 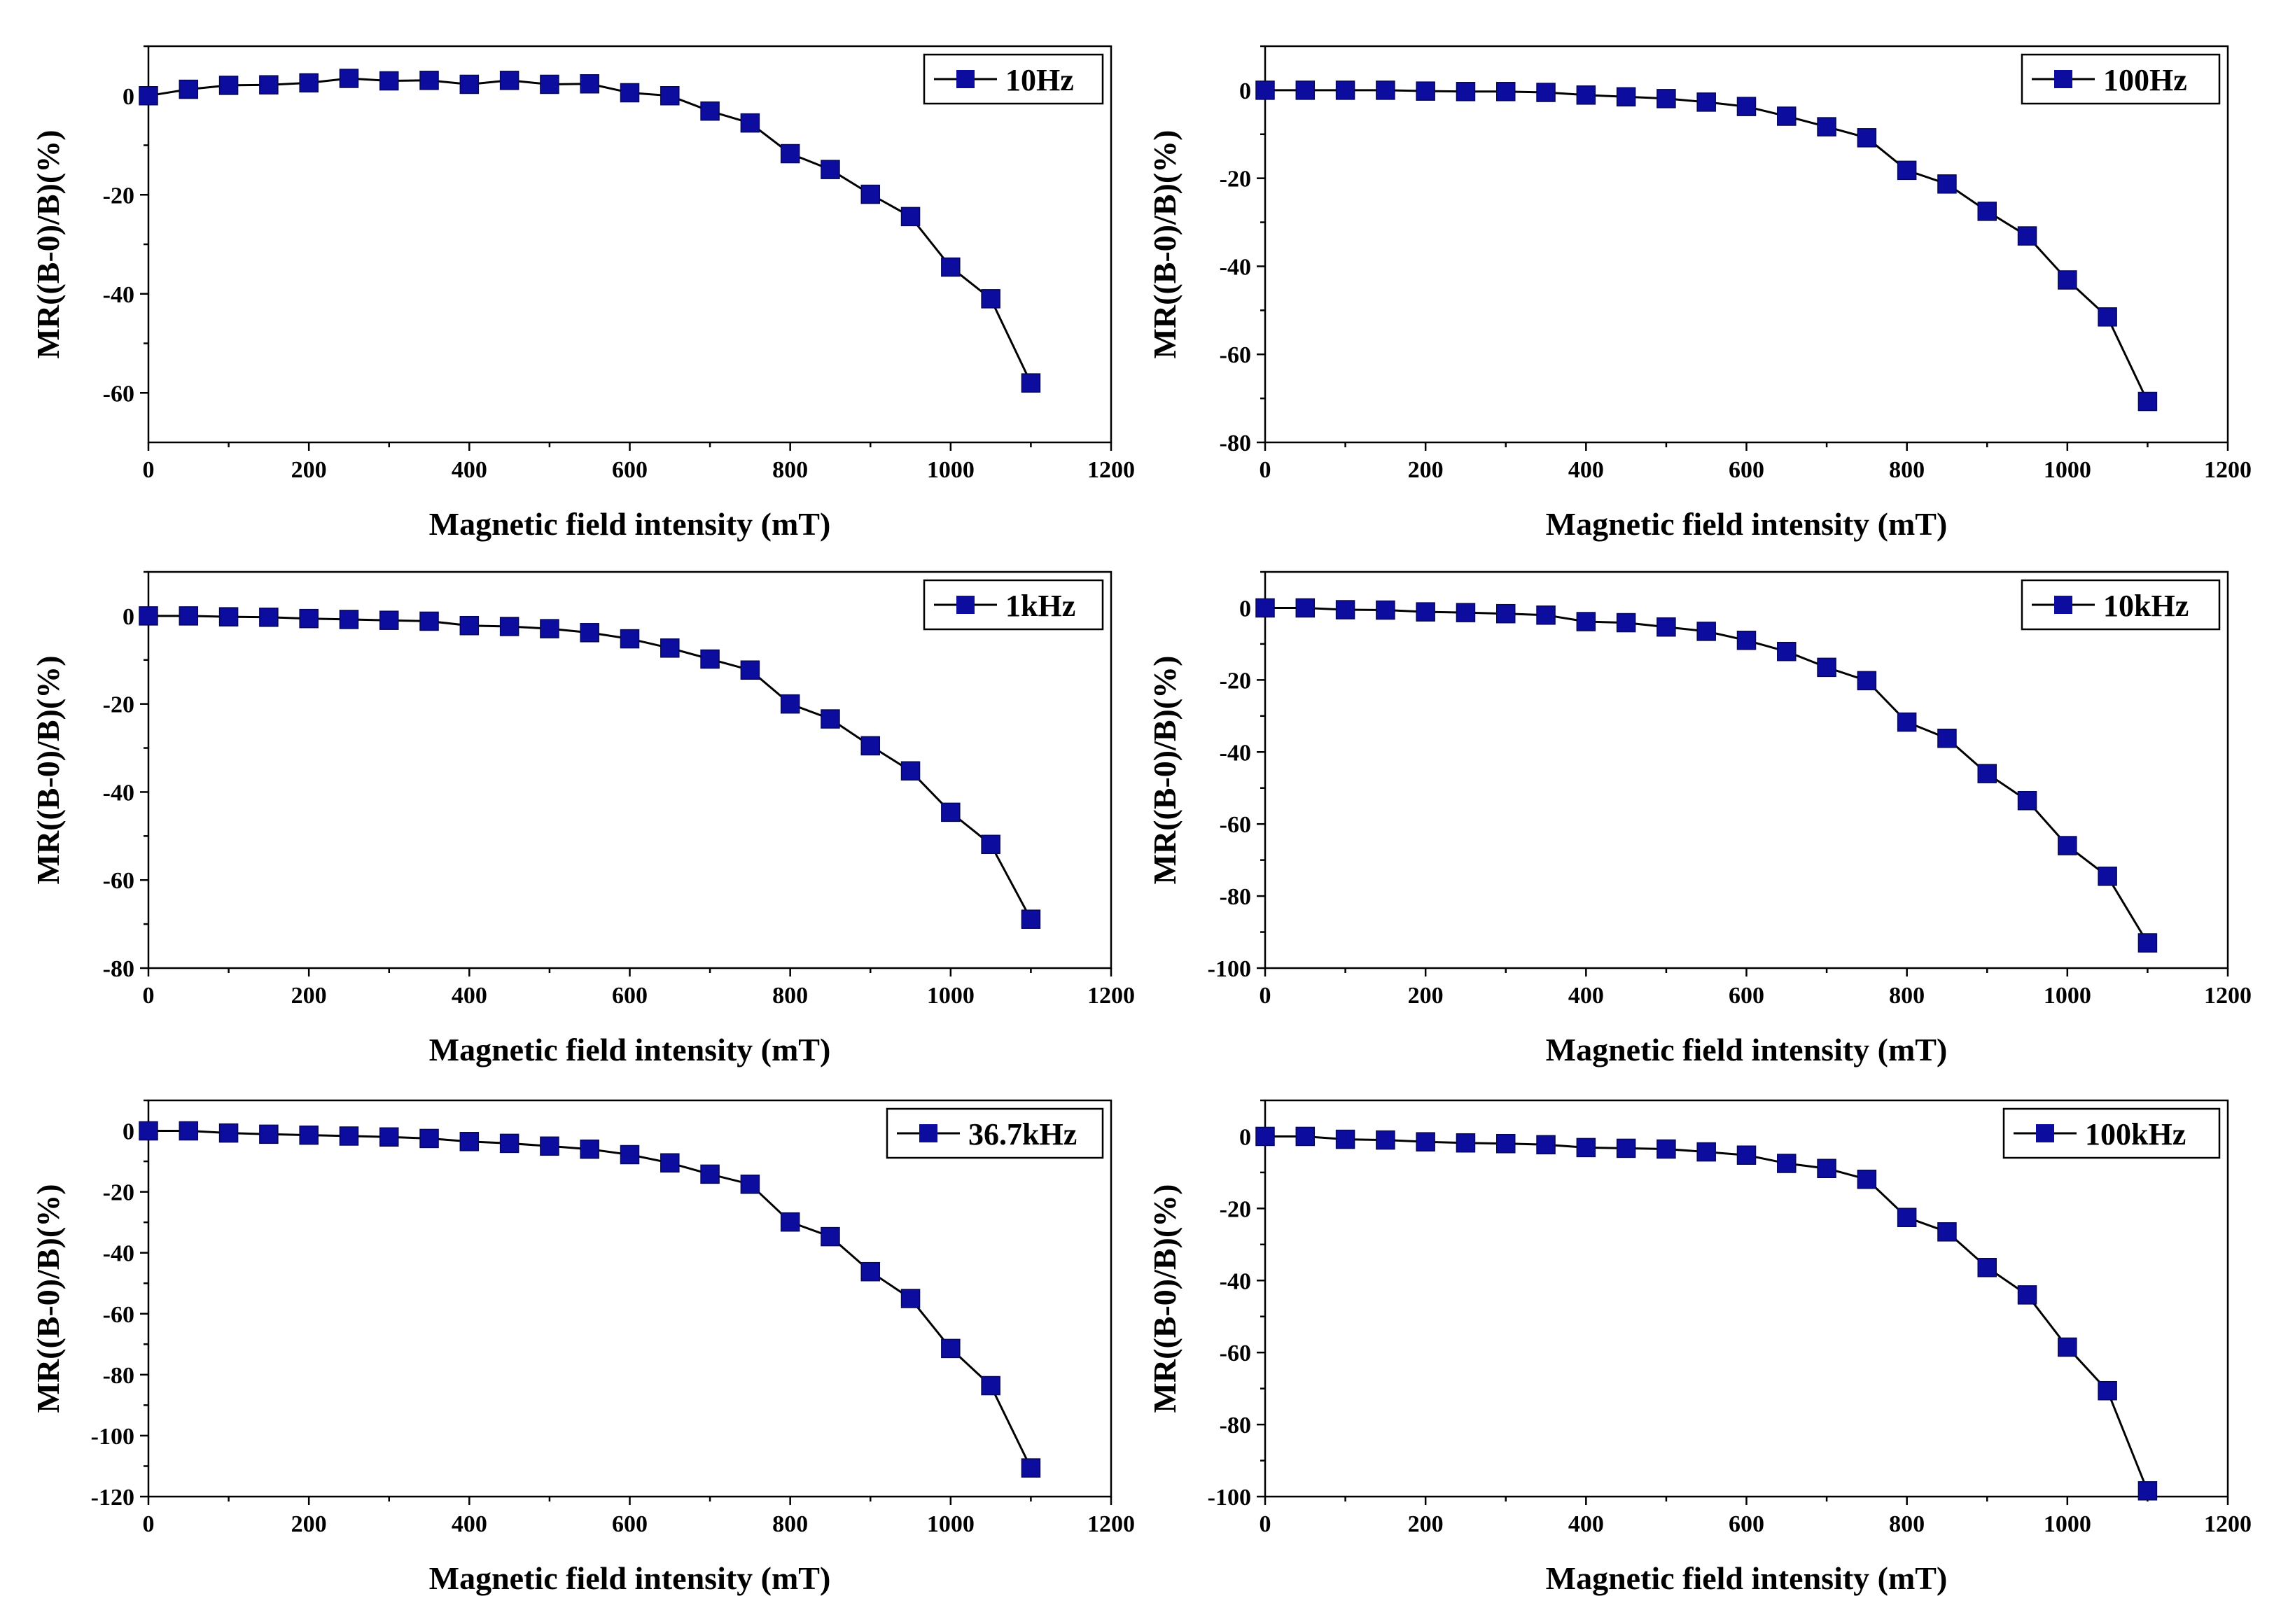 What do you see at coordinates (1235, 179) in the screenshot?
I see `y-tick-label: -20` at bounding box center [1235, 179].